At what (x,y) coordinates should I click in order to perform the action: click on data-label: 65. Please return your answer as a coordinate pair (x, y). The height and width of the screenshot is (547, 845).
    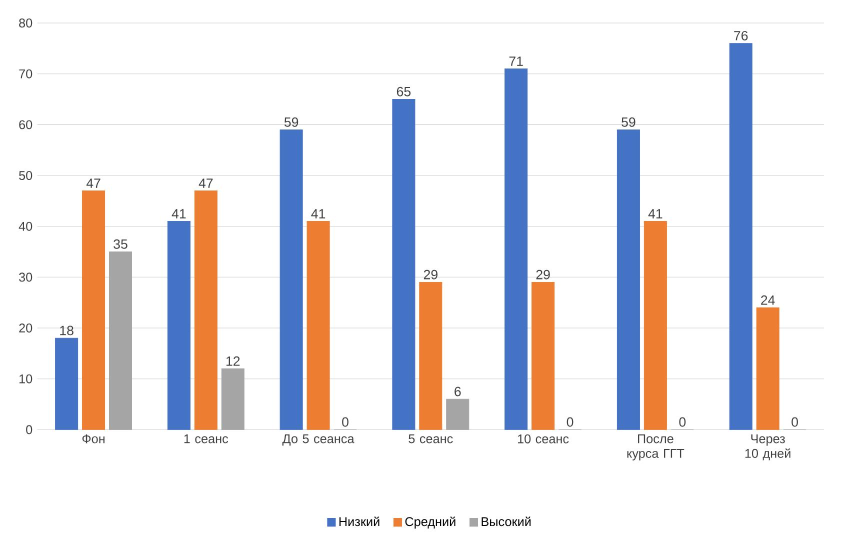
    Looking at the image, I should click on (403, 91).